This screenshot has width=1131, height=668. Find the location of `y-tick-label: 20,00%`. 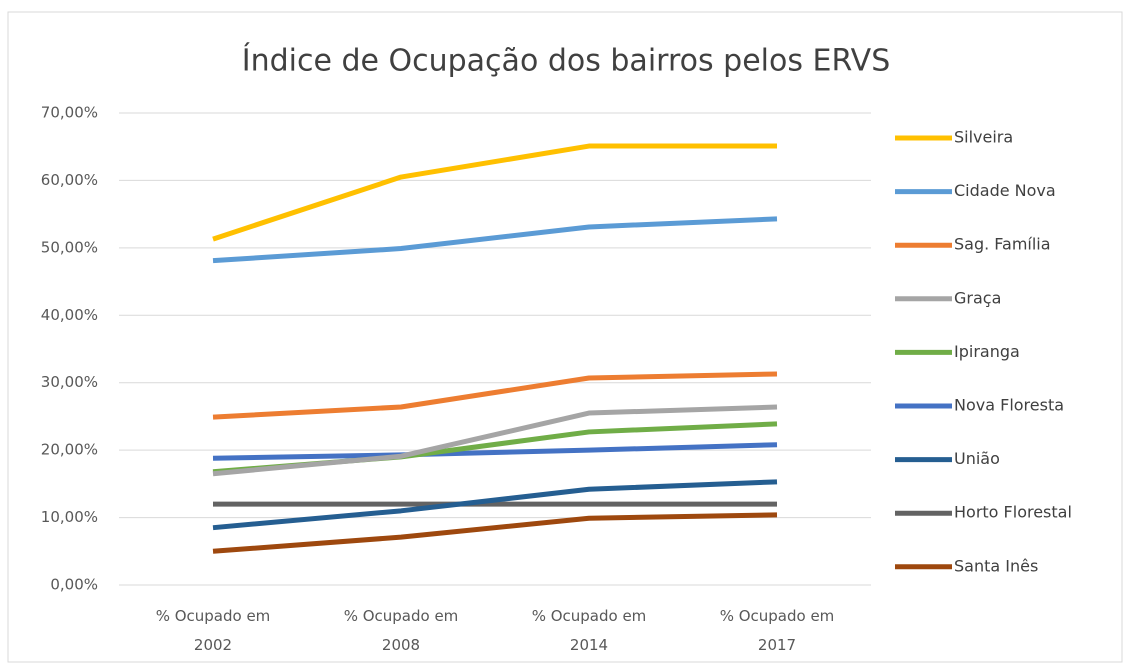

y-tick-label: 20,00% is located at coordinates (69, 450).